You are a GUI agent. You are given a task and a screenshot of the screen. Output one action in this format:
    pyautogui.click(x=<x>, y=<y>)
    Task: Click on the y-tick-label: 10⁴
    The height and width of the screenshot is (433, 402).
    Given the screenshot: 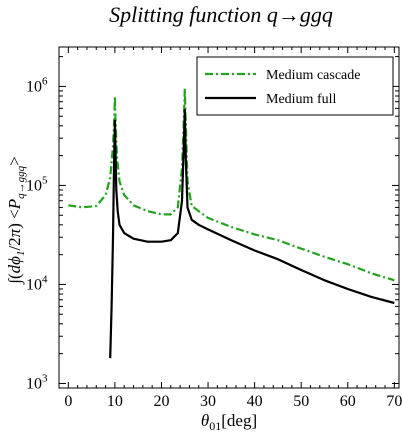 What is the action you would take?
    pyautogui.click(x=37, y=283)
    